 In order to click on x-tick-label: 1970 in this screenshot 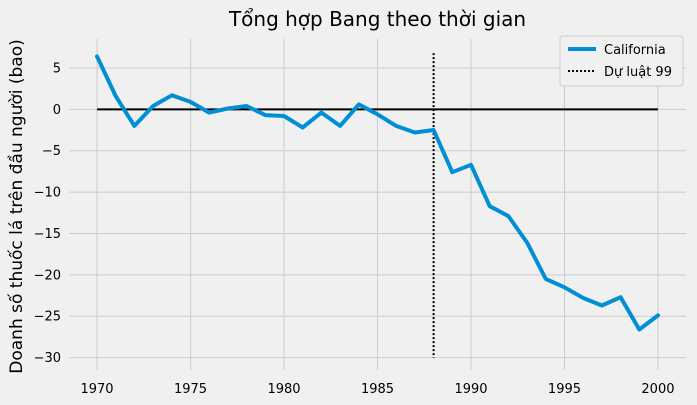, I will do `click(96, 389)`.